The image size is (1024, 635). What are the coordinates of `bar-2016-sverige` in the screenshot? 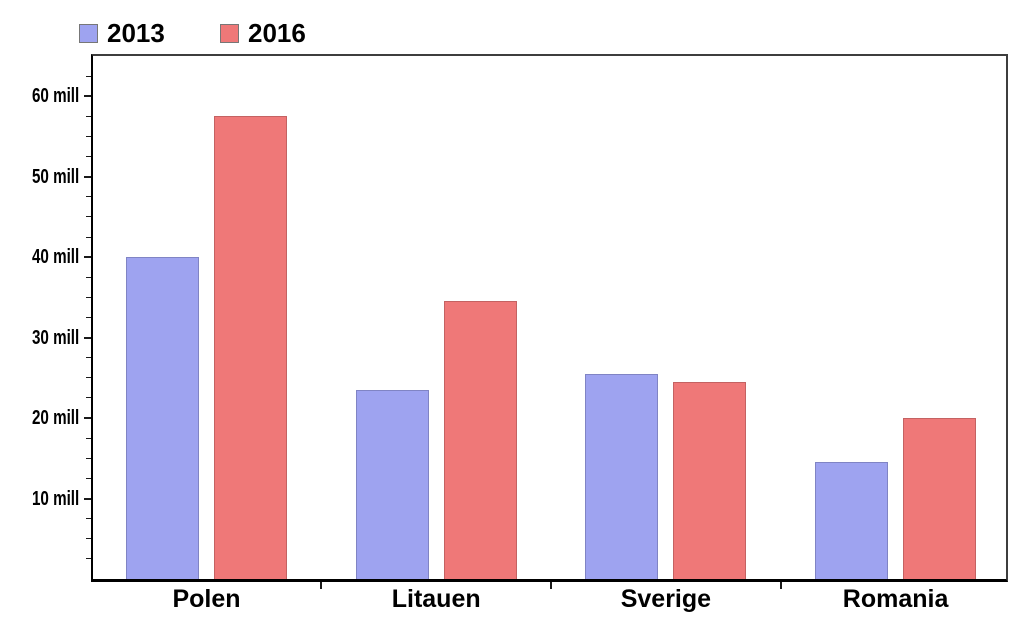 It's located at (710, 480).